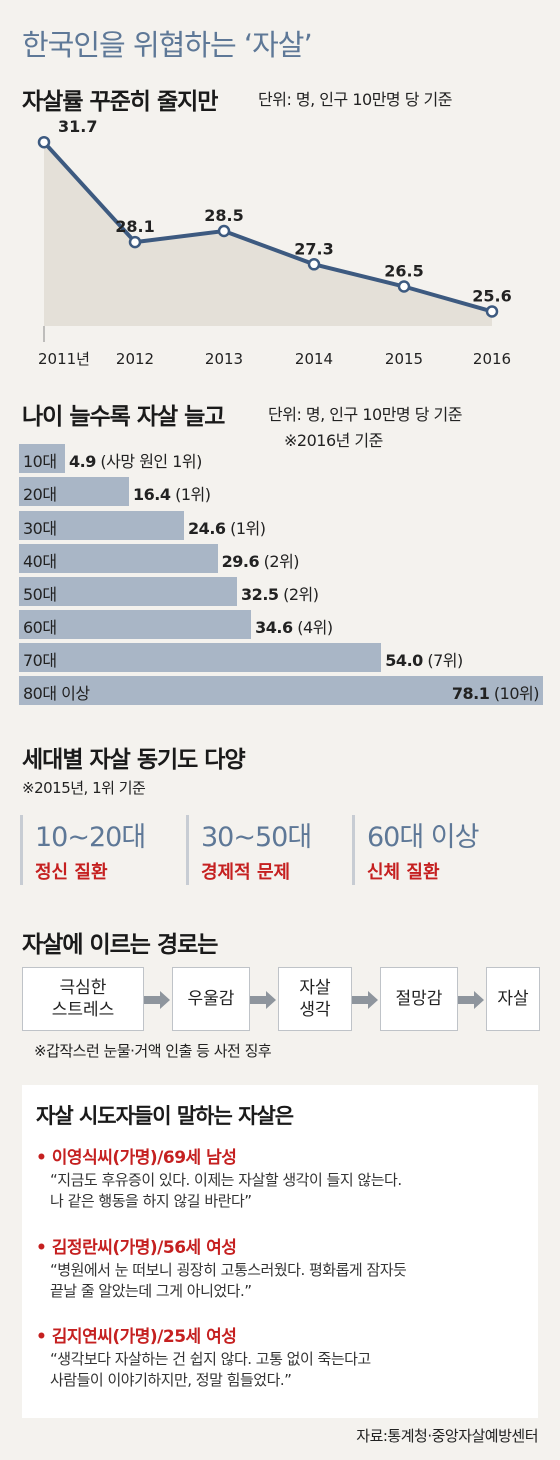  Describe the element at coordinates (136, 1158) in the screenshot. I see `testimony-speaker: • 이영식씨(가명)/69세 남성` at that location.